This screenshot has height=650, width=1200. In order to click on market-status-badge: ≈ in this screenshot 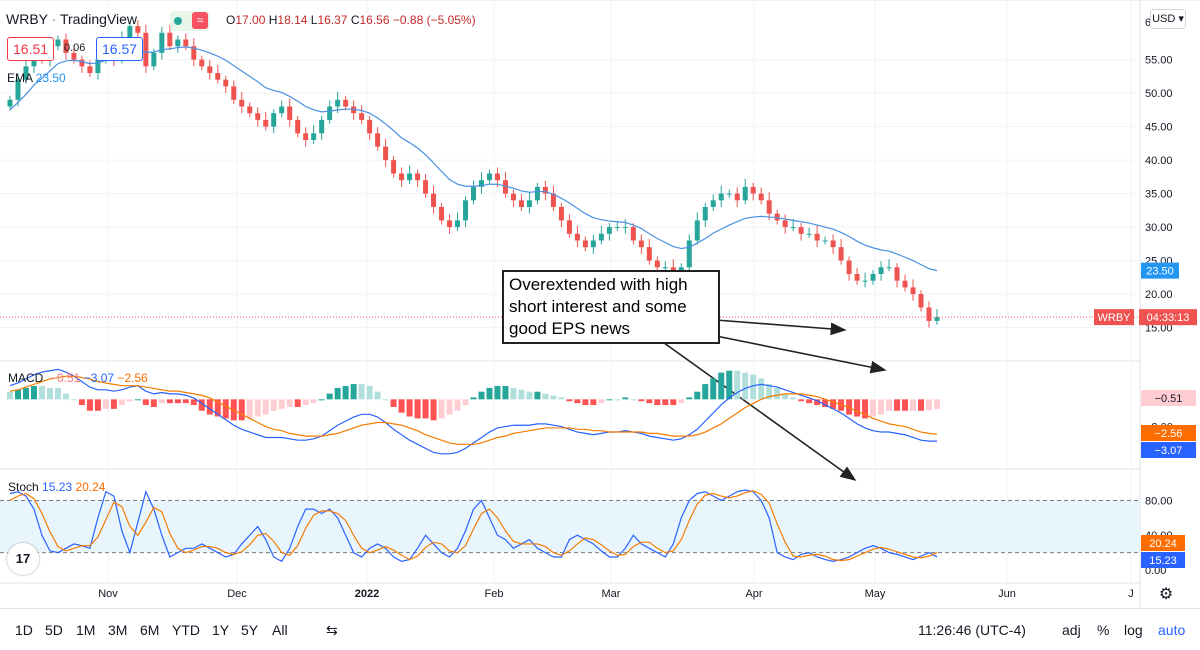, I will do `click(190, 21)`.